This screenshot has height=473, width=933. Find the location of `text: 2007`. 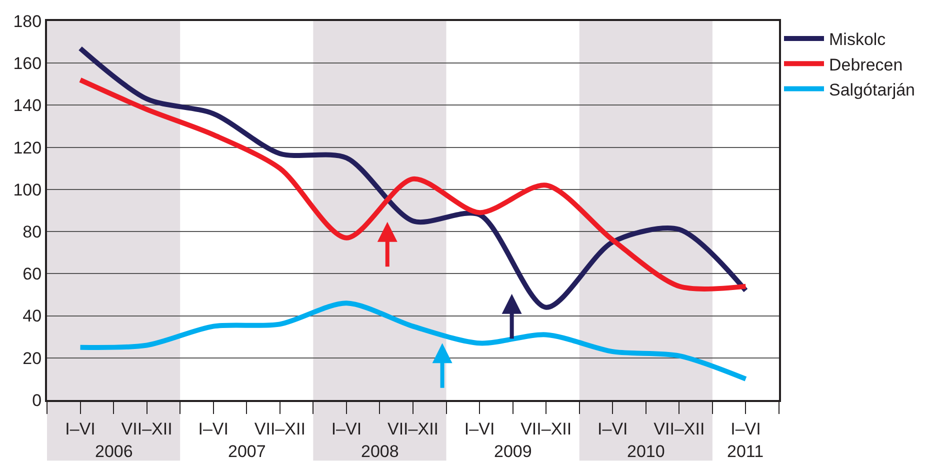

text: 2007 is located at coordinates (247, 451).